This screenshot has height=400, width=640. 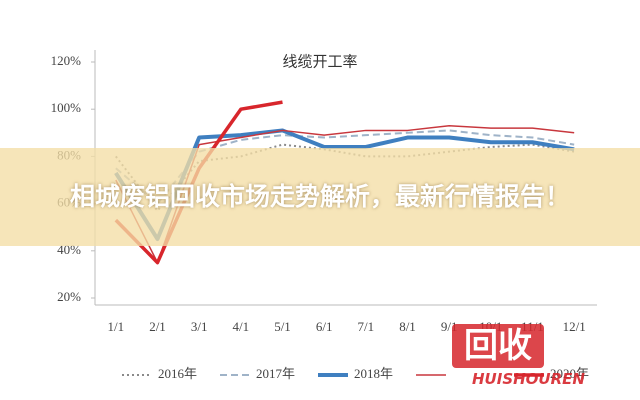 I want to click on x-tick-label: 8/1, so click(x=407, y=326).